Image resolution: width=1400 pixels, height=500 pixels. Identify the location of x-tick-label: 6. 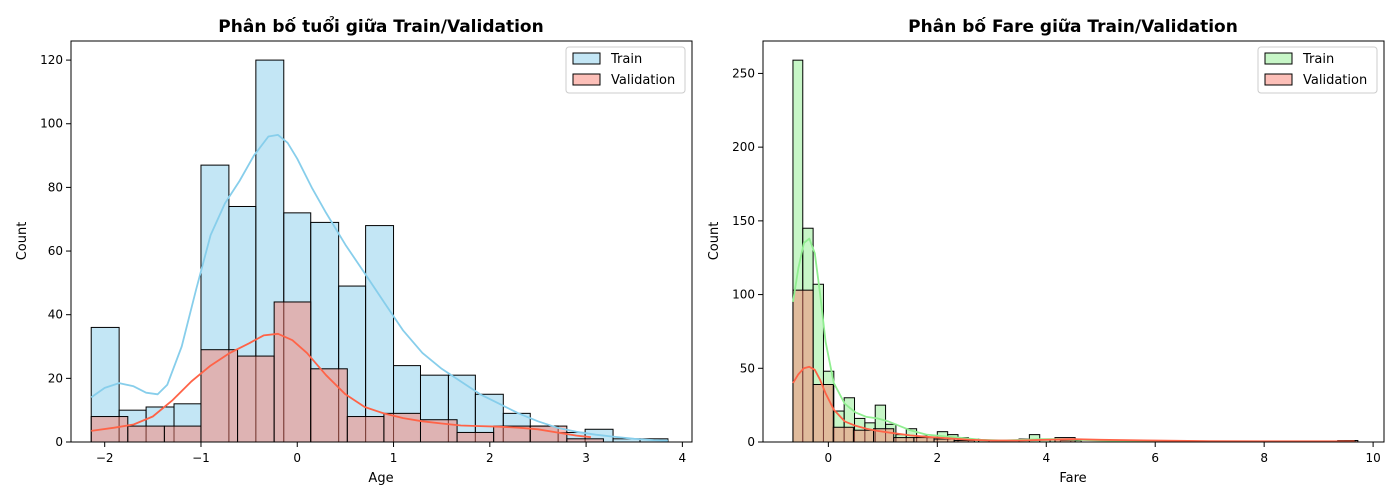
(1155, 458).